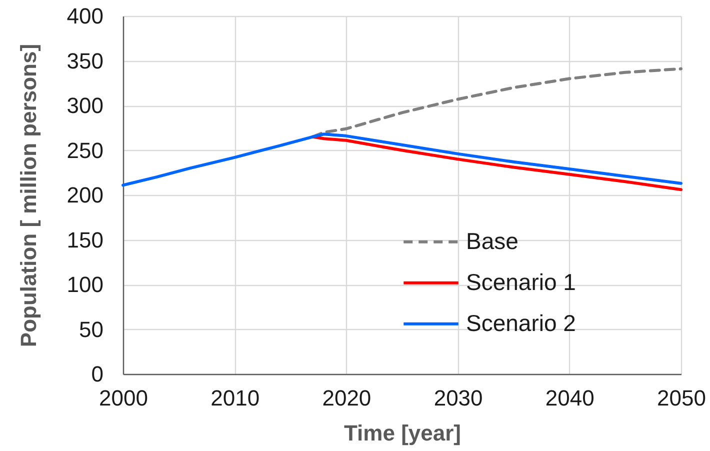 Image resolution: width=710 pixels, height=451 pixels. Describe the element at coordinates (235, 398) in the screenshot. I see `x-tick-label: 2010` at that location.